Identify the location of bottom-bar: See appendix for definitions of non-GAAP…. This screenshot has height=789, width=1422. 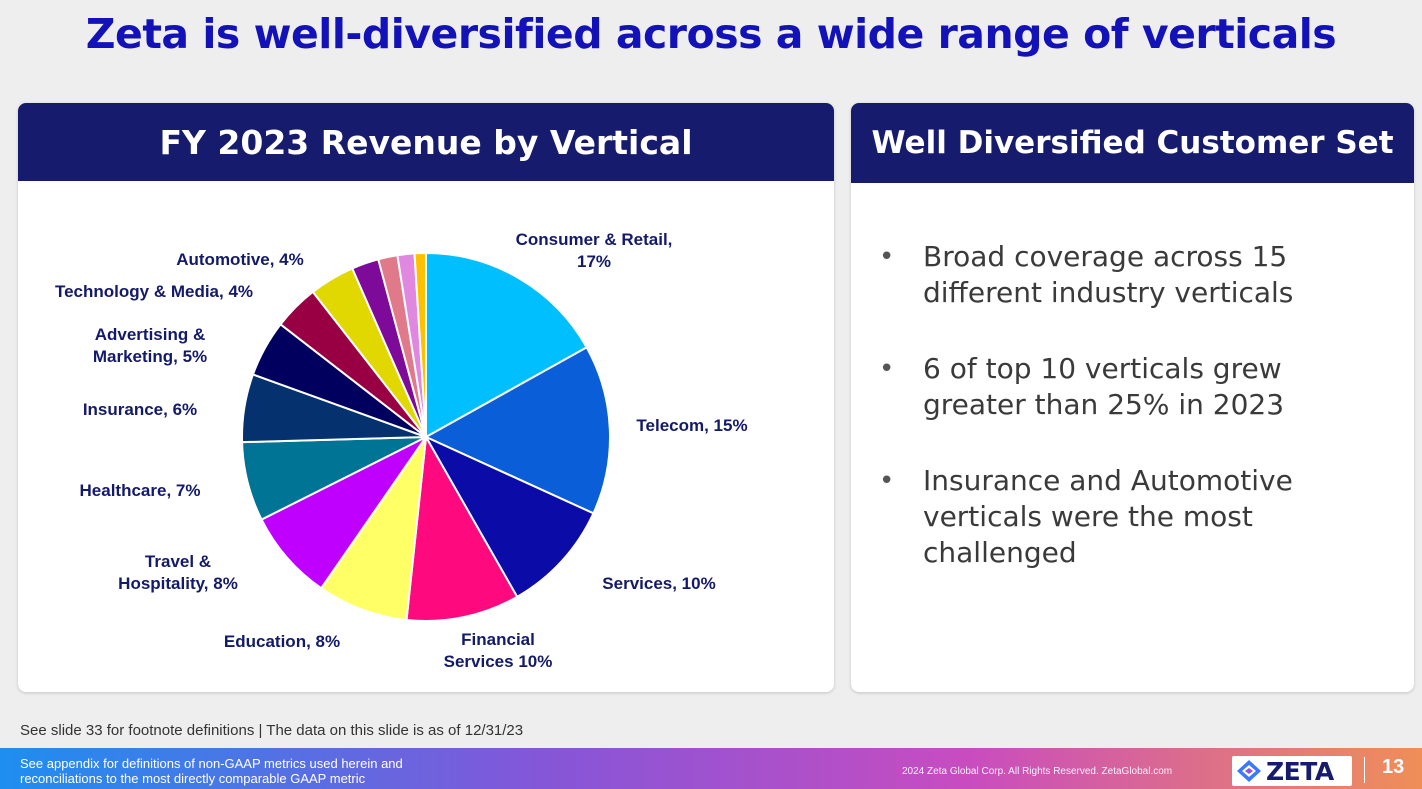
(711, 768).